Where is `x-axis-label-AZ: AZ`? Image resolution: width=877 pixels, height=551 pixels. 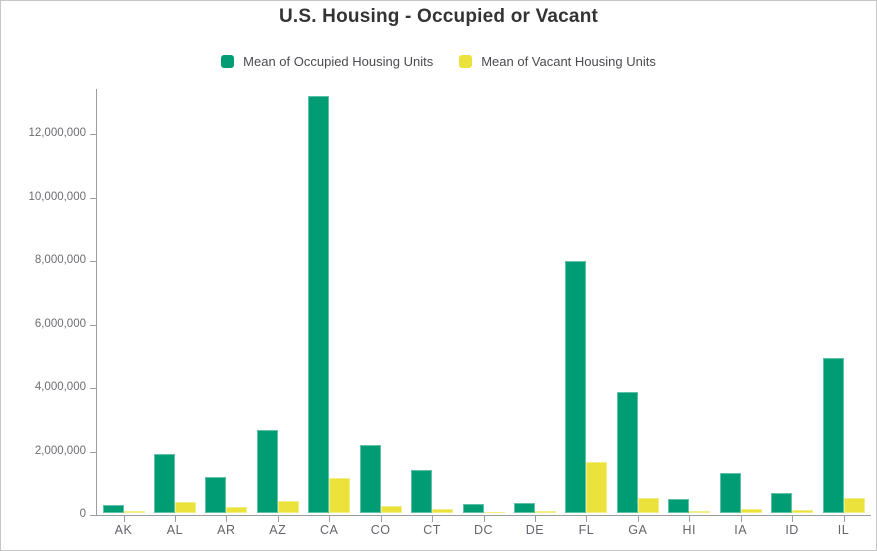
x-axis-label-AZ: AZ is located at coordinates (278, 530).